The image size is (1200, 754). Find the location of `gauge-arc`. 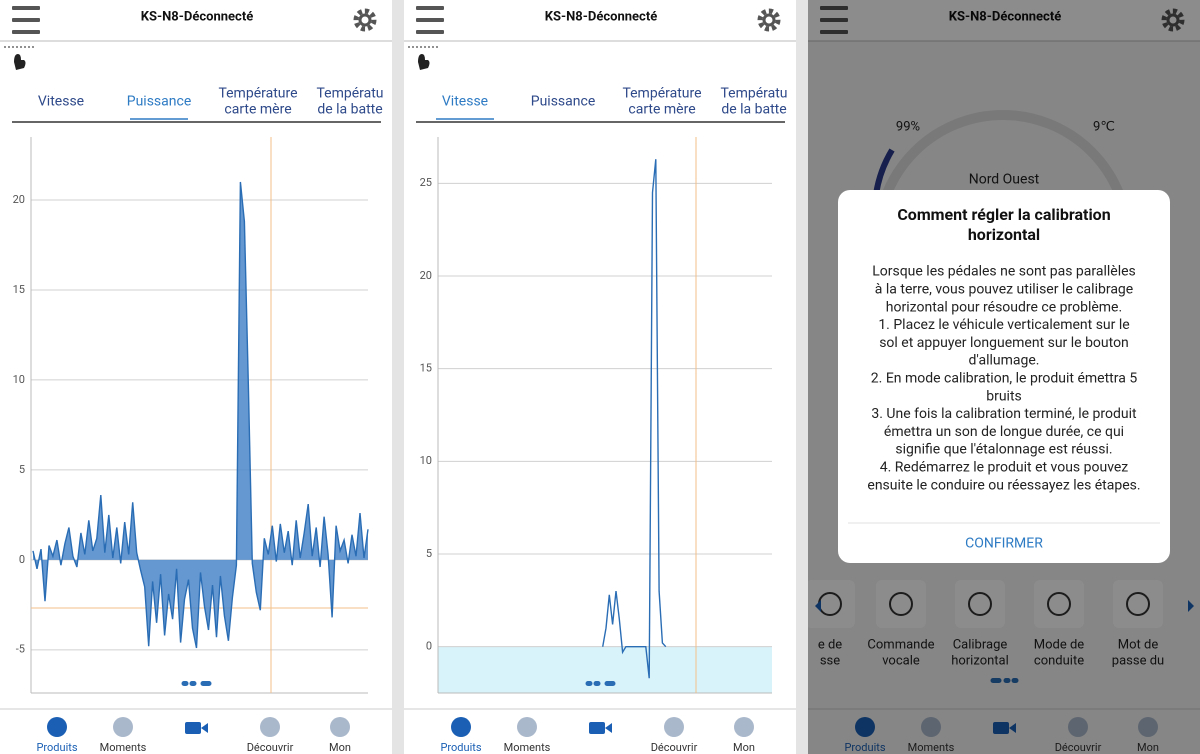

gauge-arc is located at coordinates (1003, 175).